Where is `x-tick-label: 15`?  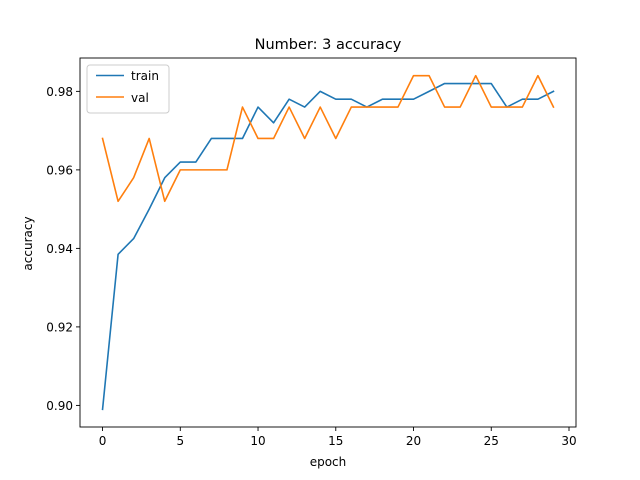 x-tick-label: 15 is located at coordinates (335, 441).